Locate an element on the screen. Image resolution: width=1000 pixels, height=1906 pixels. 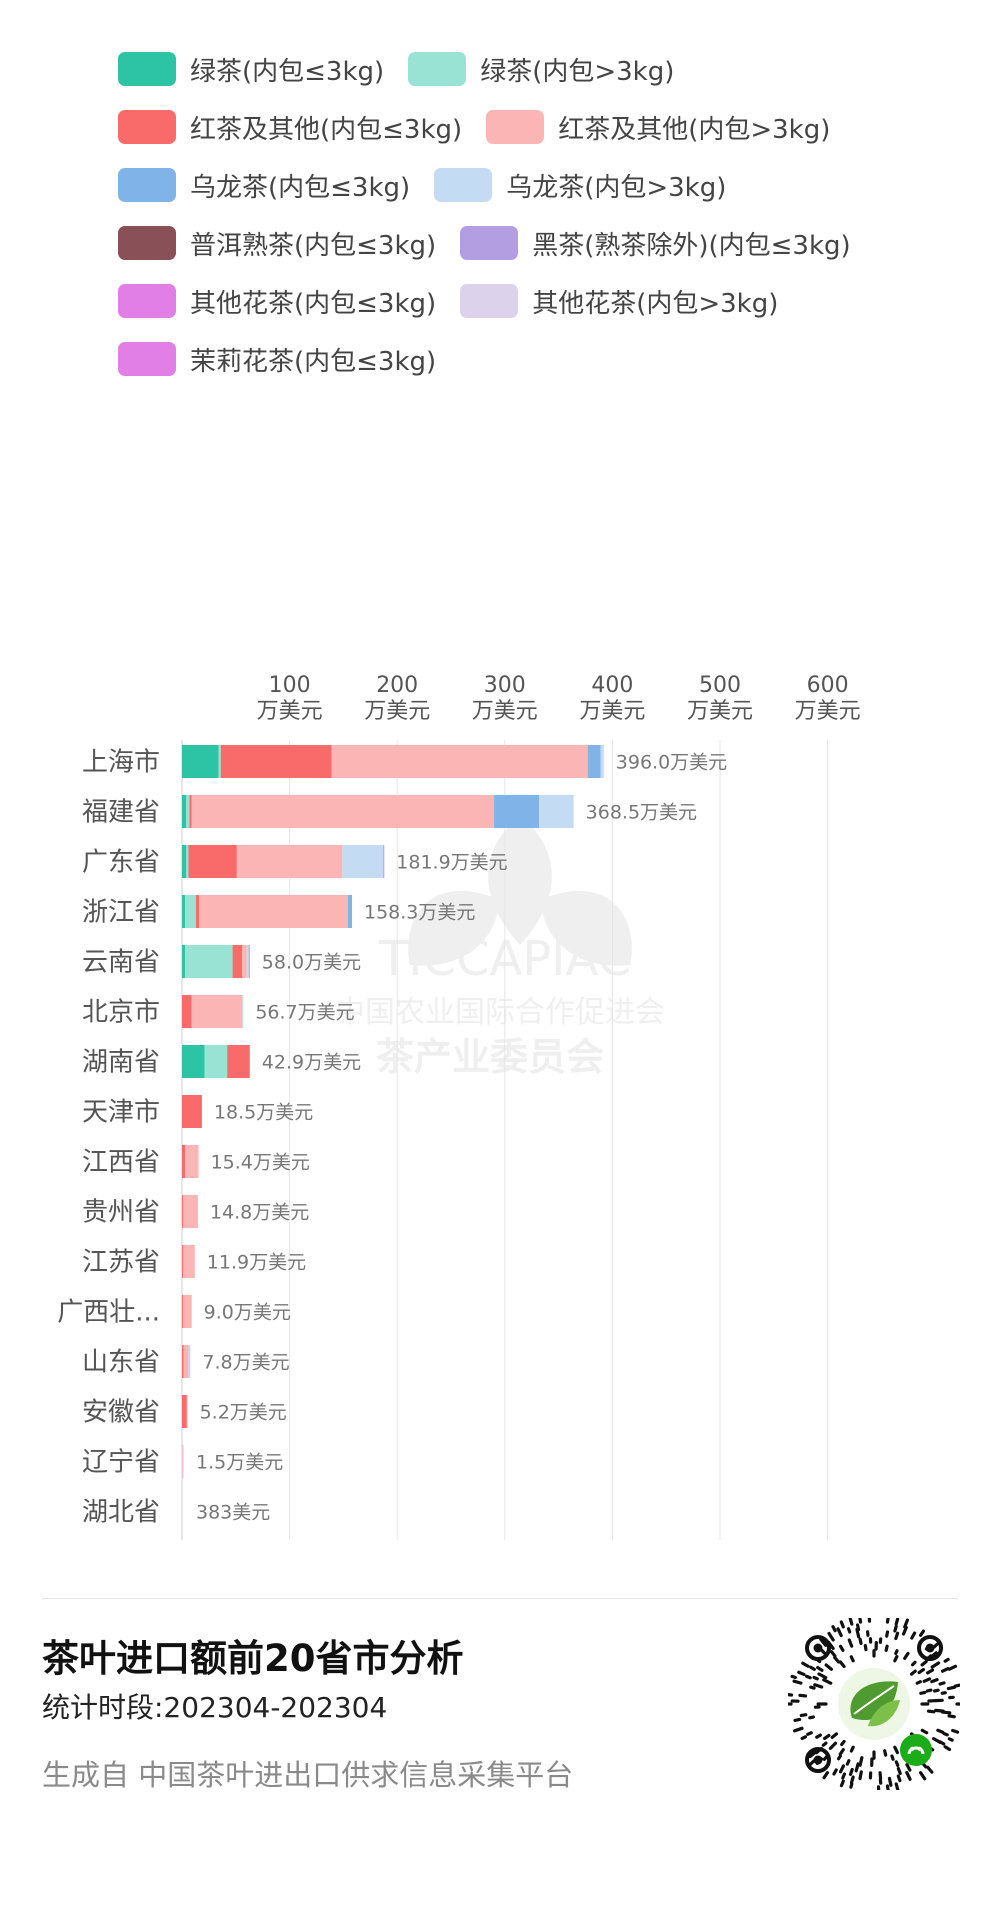
legend-item: 普洱熟茶(内包≤3kg) is located at coordinates (277, 243).